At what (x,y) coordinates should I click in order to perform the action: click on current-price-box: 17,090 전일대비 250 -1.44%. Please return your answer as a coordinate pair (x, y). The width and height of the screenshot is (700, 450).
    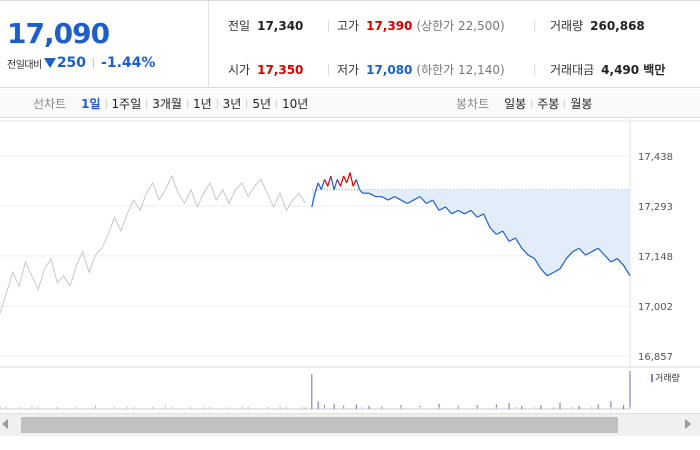
    Looking at the image, I should click on (104, 44).